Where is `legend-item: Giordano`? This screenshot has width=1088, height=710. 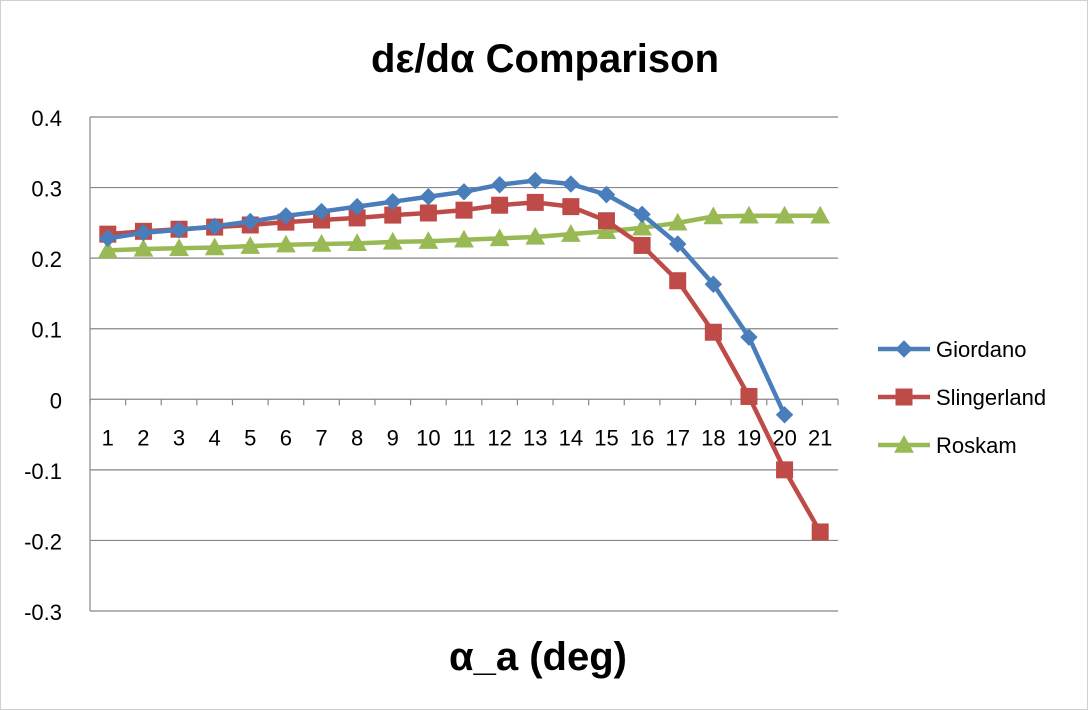 legend-item: Giordano is located at coordinates (952, 349).